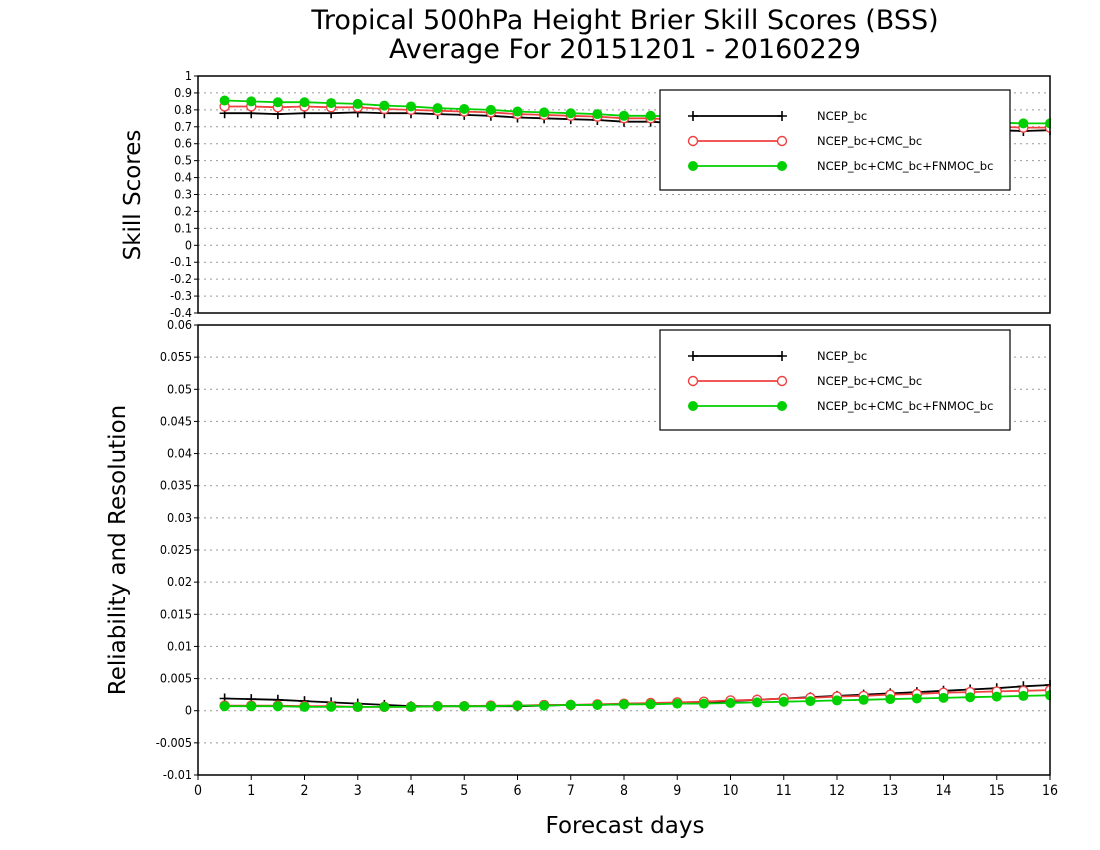 The image size is (1100, 850). Describe the element at coordinates (176, 356) in the screenshot. I see `y-tick-label: 0.055` at that location.